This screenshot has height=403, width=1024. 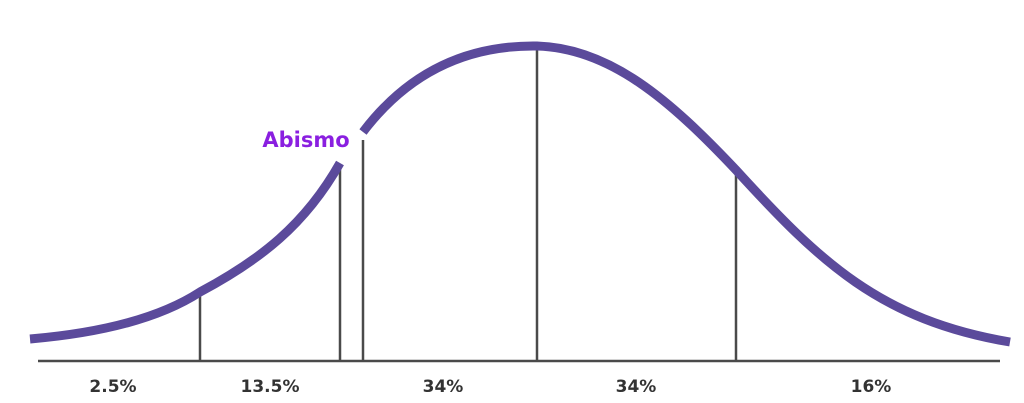 I want to click on segment-label-early-adopters: 13.5%, so click(x=270, y=387).